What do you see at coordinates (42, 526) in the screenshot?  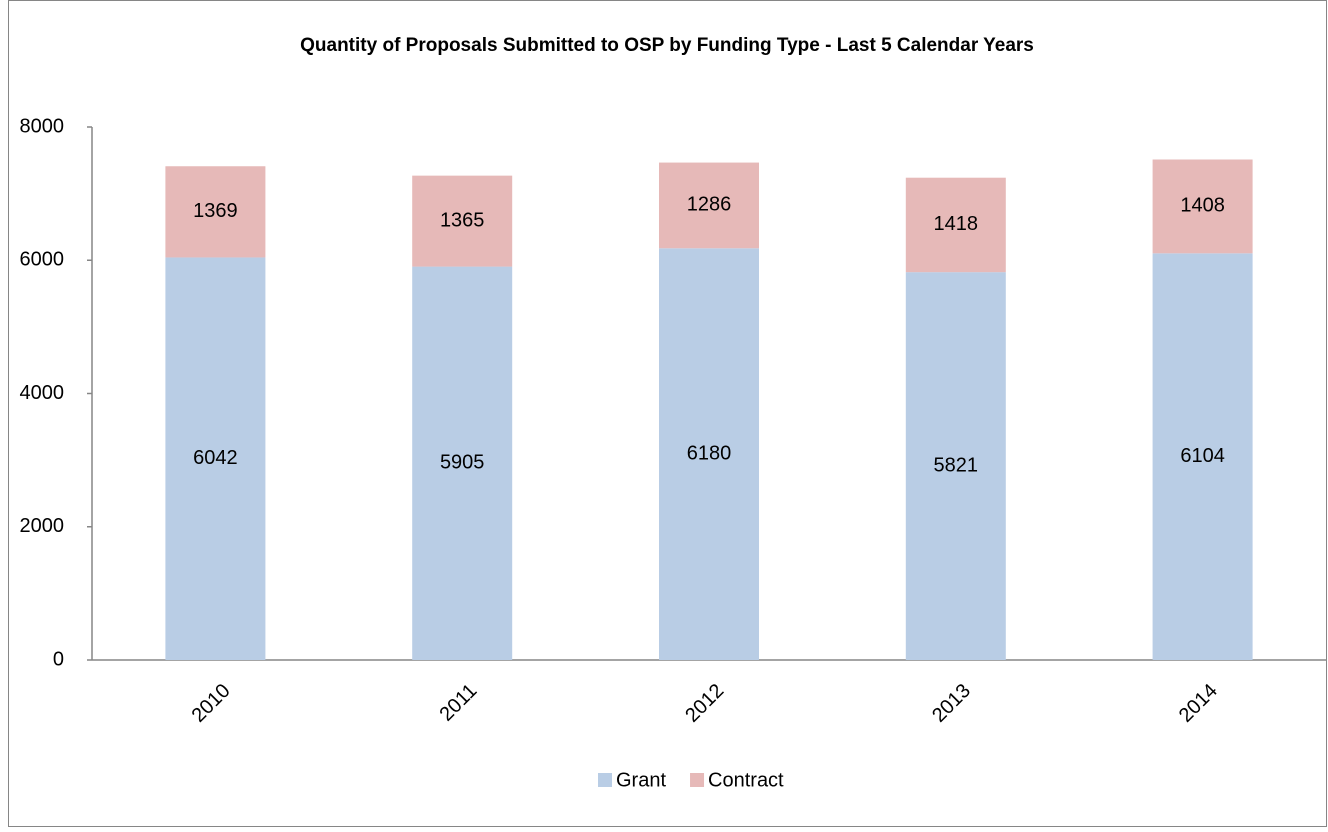 I see `y-tick-label: 2000` at bounding box center [42, 526].